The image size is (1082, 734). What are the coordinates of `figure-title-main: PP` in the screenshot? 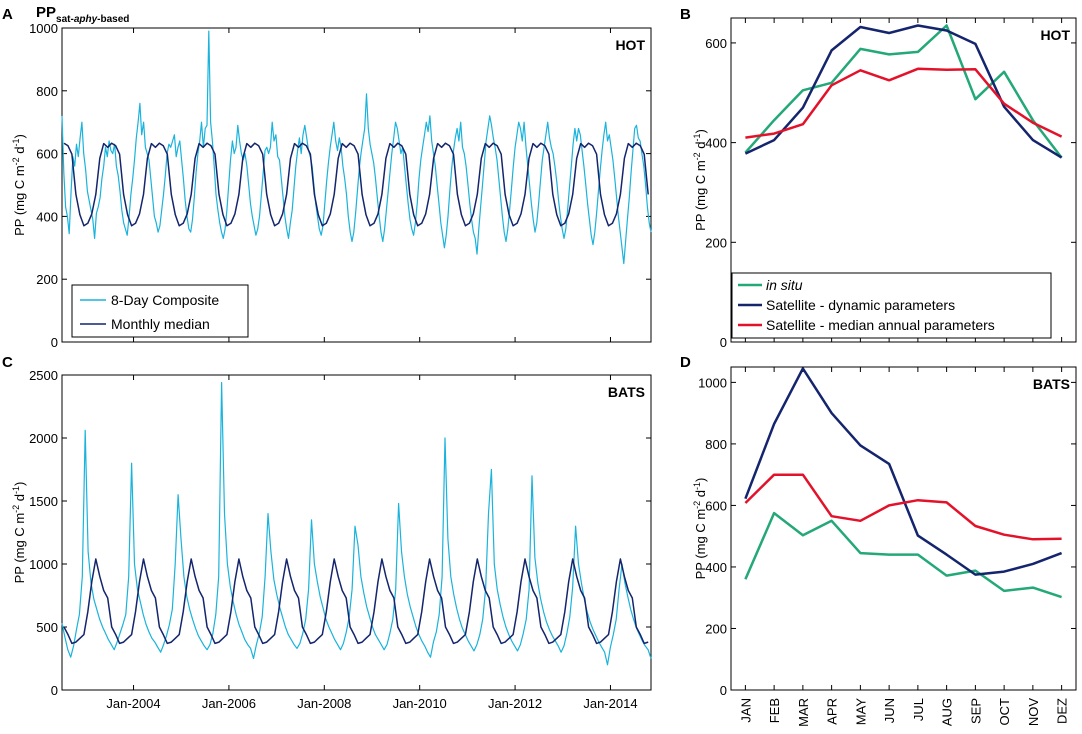 It's located at (46, 12).